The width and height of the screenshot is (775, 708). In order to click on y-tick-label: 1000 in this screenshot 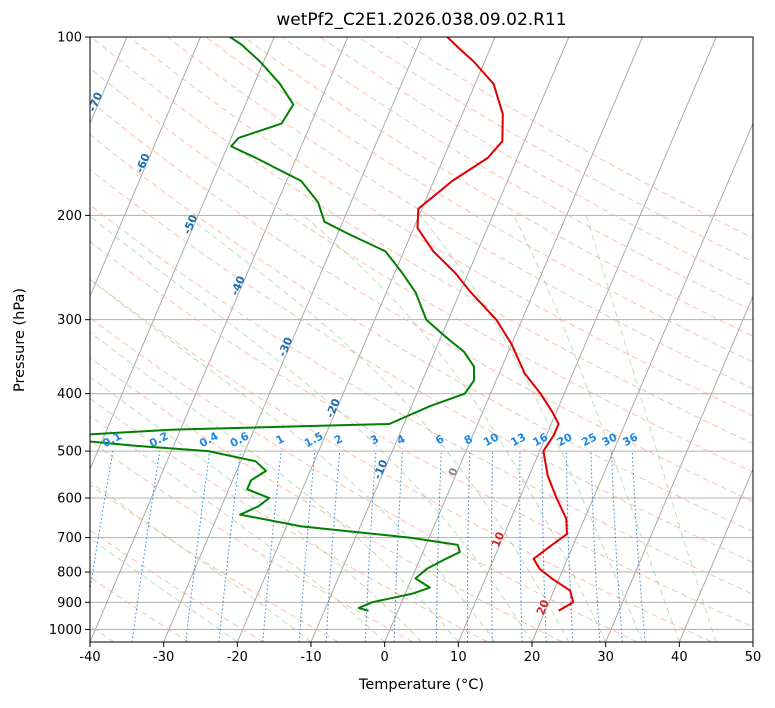, I will do `click(65, 630)`.